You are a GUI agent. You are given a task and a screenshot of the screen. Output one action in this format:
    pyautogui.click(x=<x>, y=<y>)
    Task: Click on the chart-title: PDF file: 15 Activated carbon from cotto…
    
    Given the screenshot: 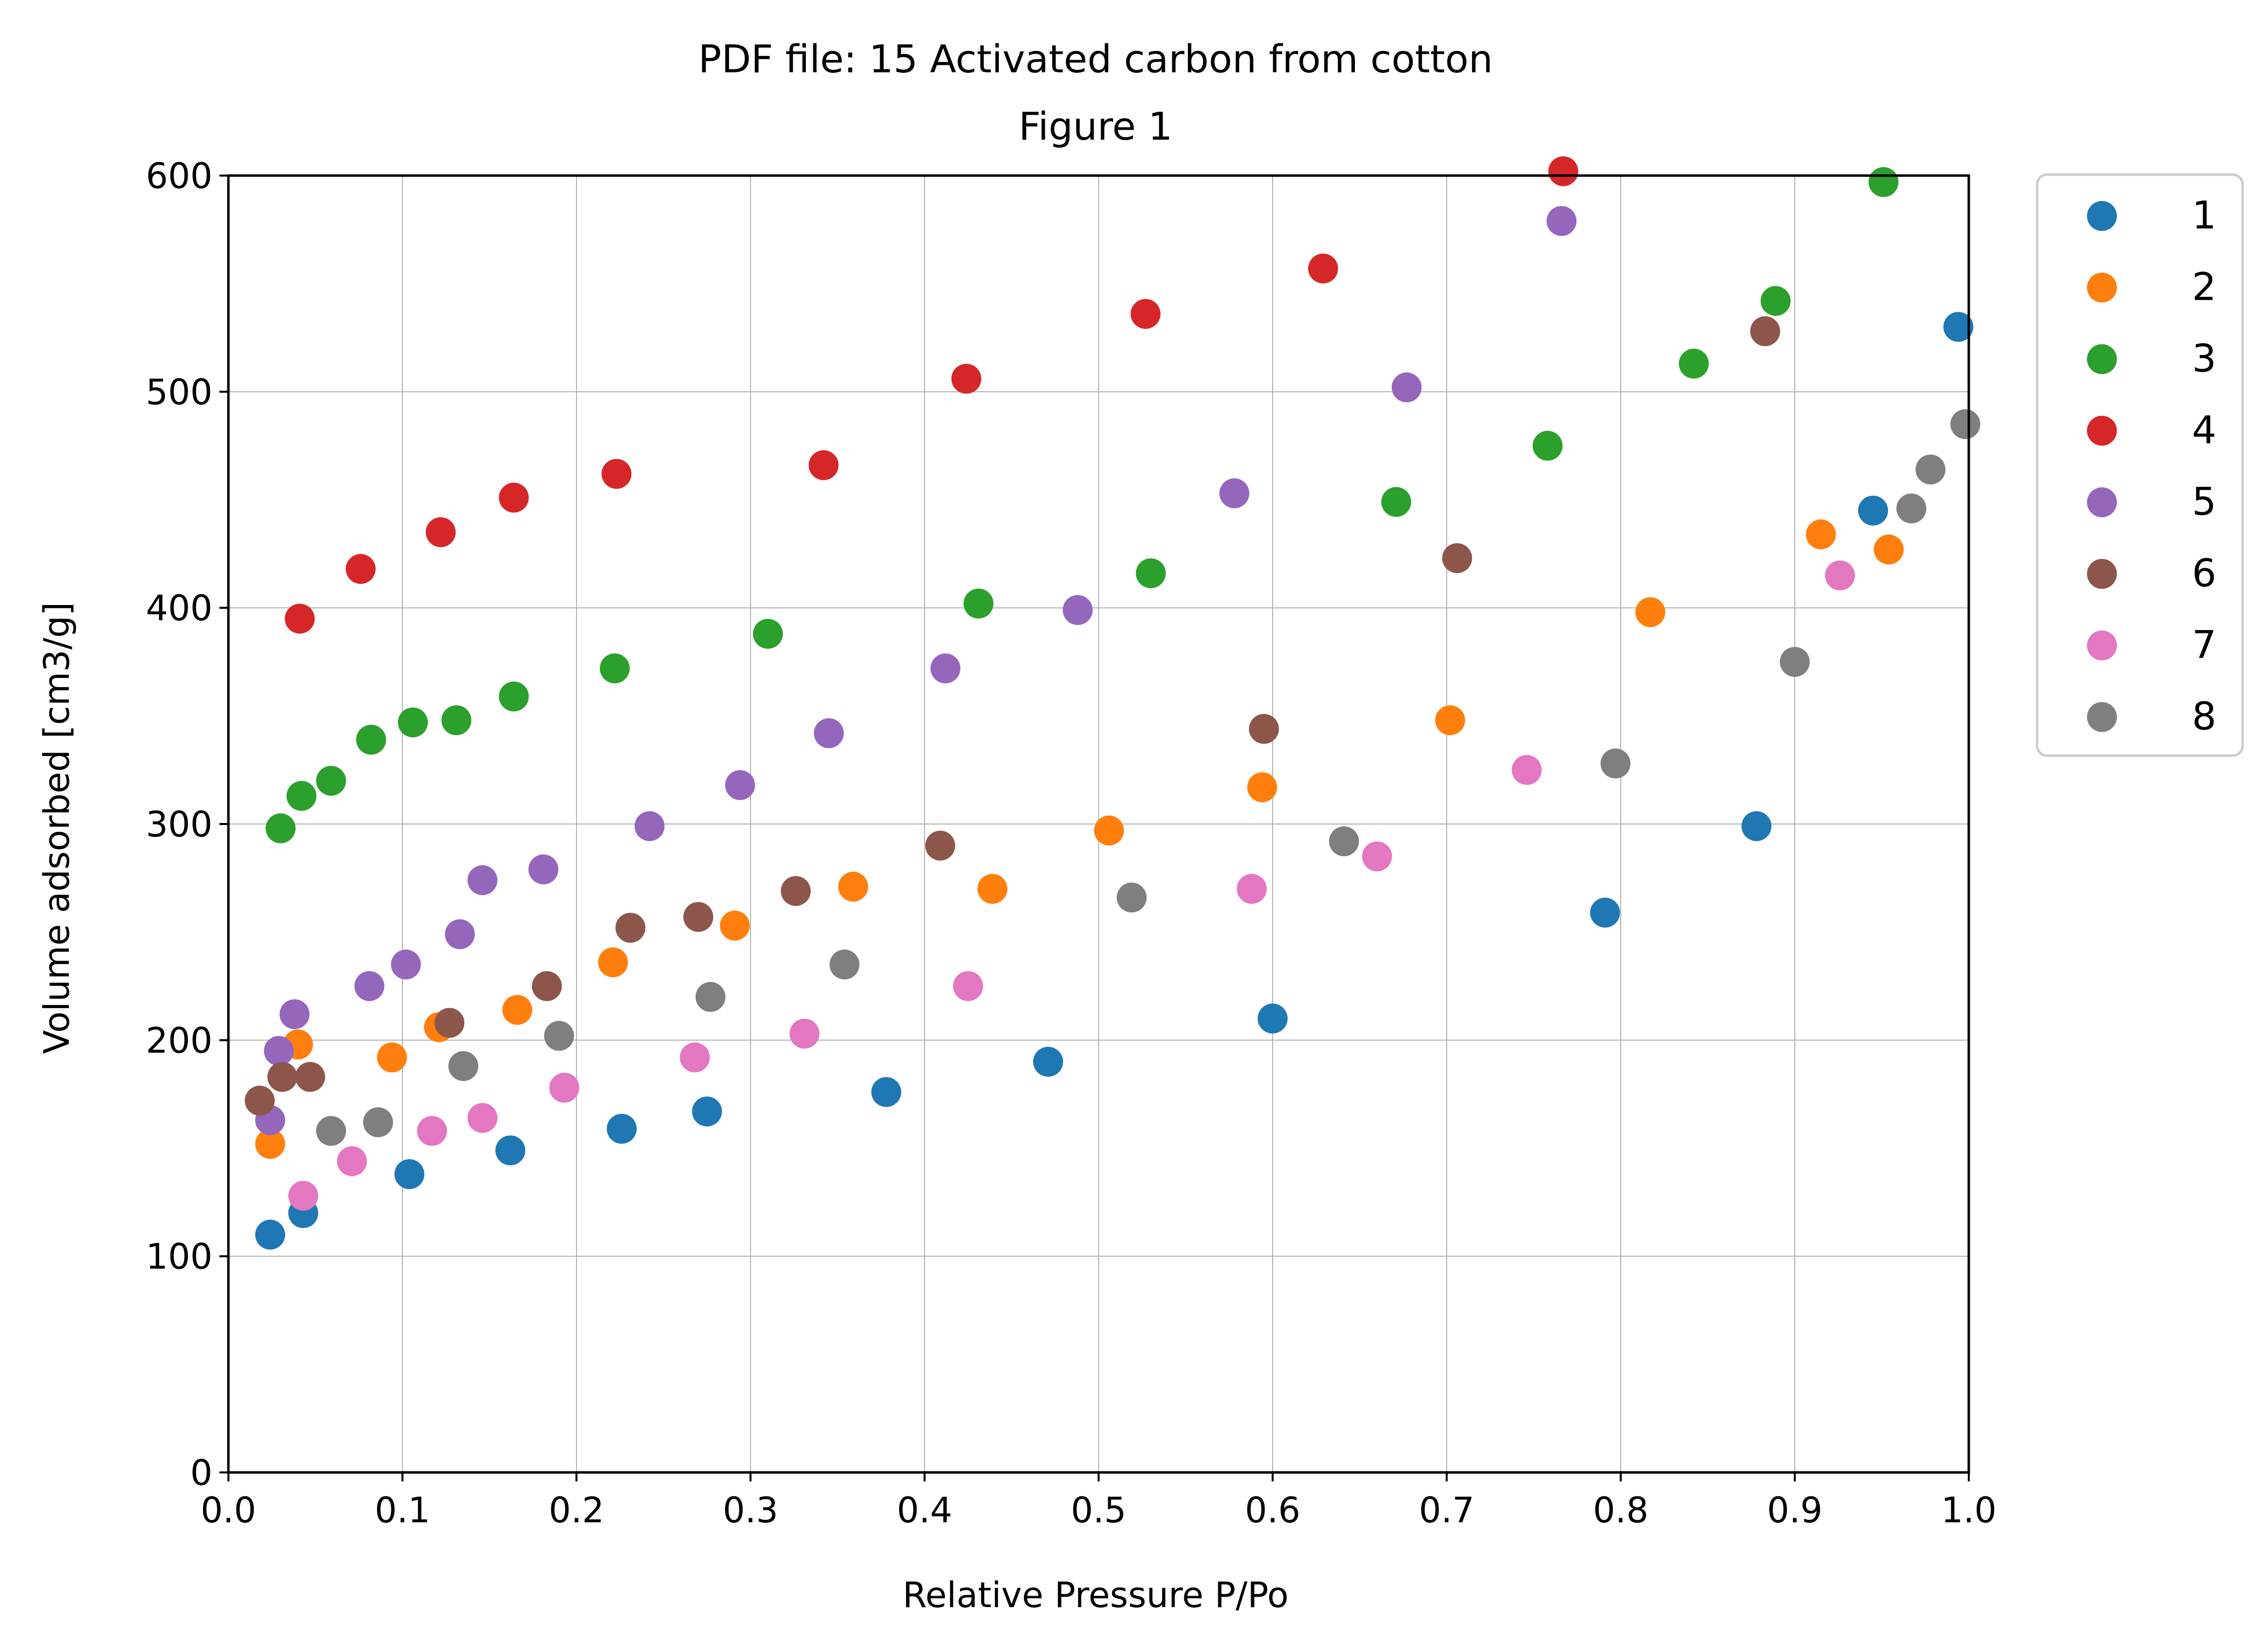 What is the action you would take?
    pyautogui.click(x=1095, y=59)
    